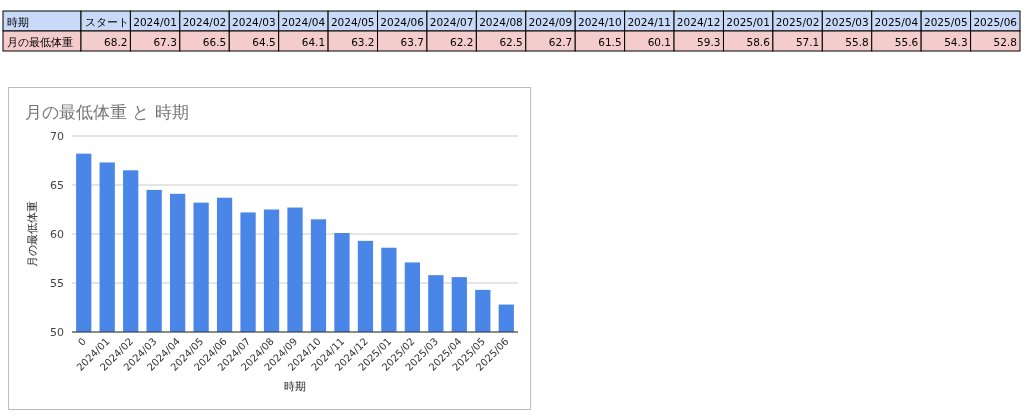 The width and height of the screenshot is (1024, 417). I want to click on data-label: 59.3, so click(709, 41).